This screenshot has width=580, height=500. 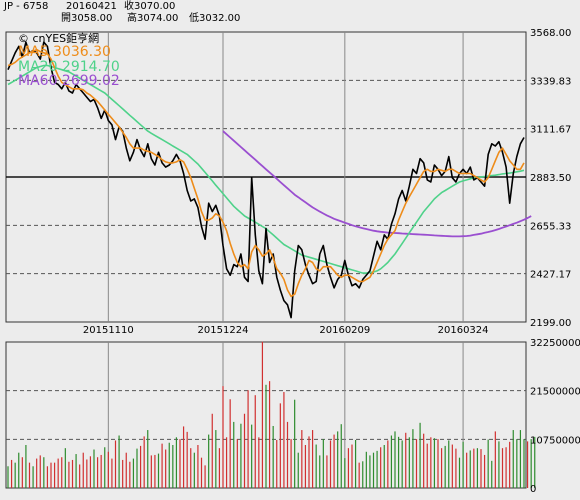 I want to click on date-tick-label: 20151110, so click(x=108, y=330).